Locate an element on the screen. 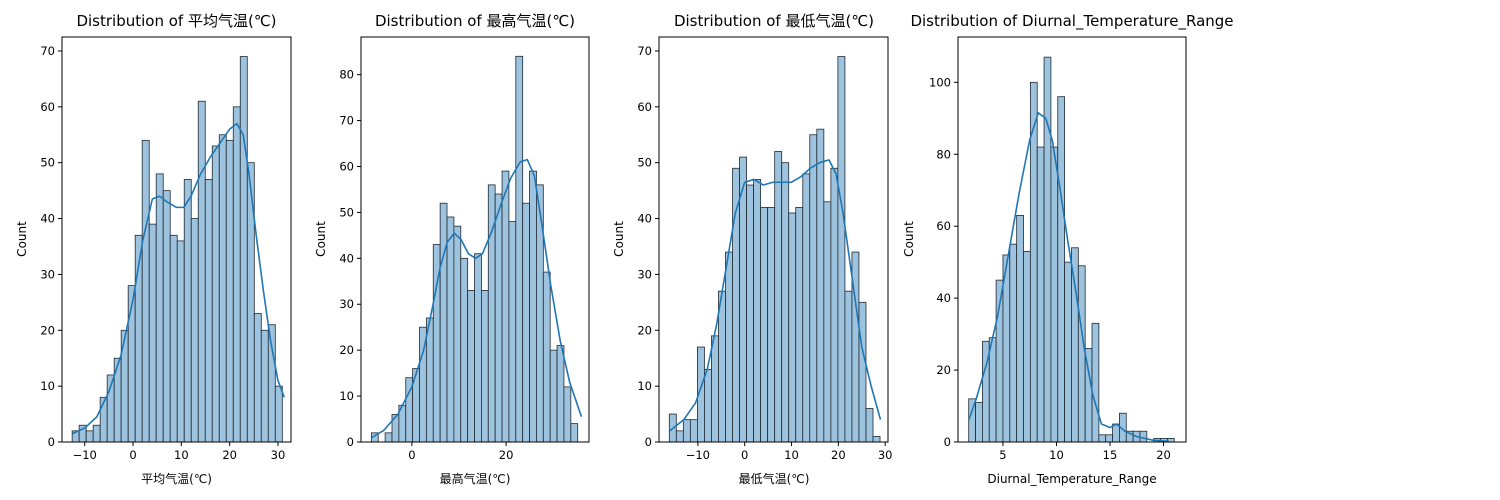  chart-title: Distribution of 平均气温(℃) is located at coordinates (176, 21).